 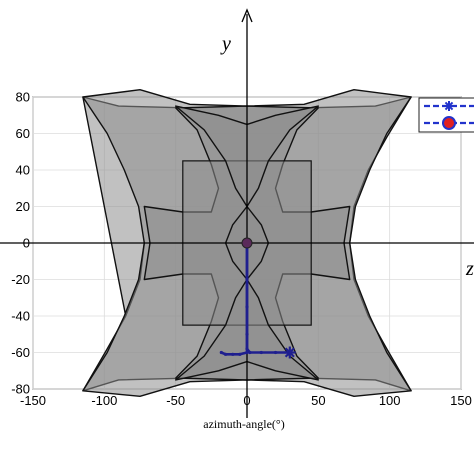 I want to click on y-tick-label: -60, so click(x=20, y=352).